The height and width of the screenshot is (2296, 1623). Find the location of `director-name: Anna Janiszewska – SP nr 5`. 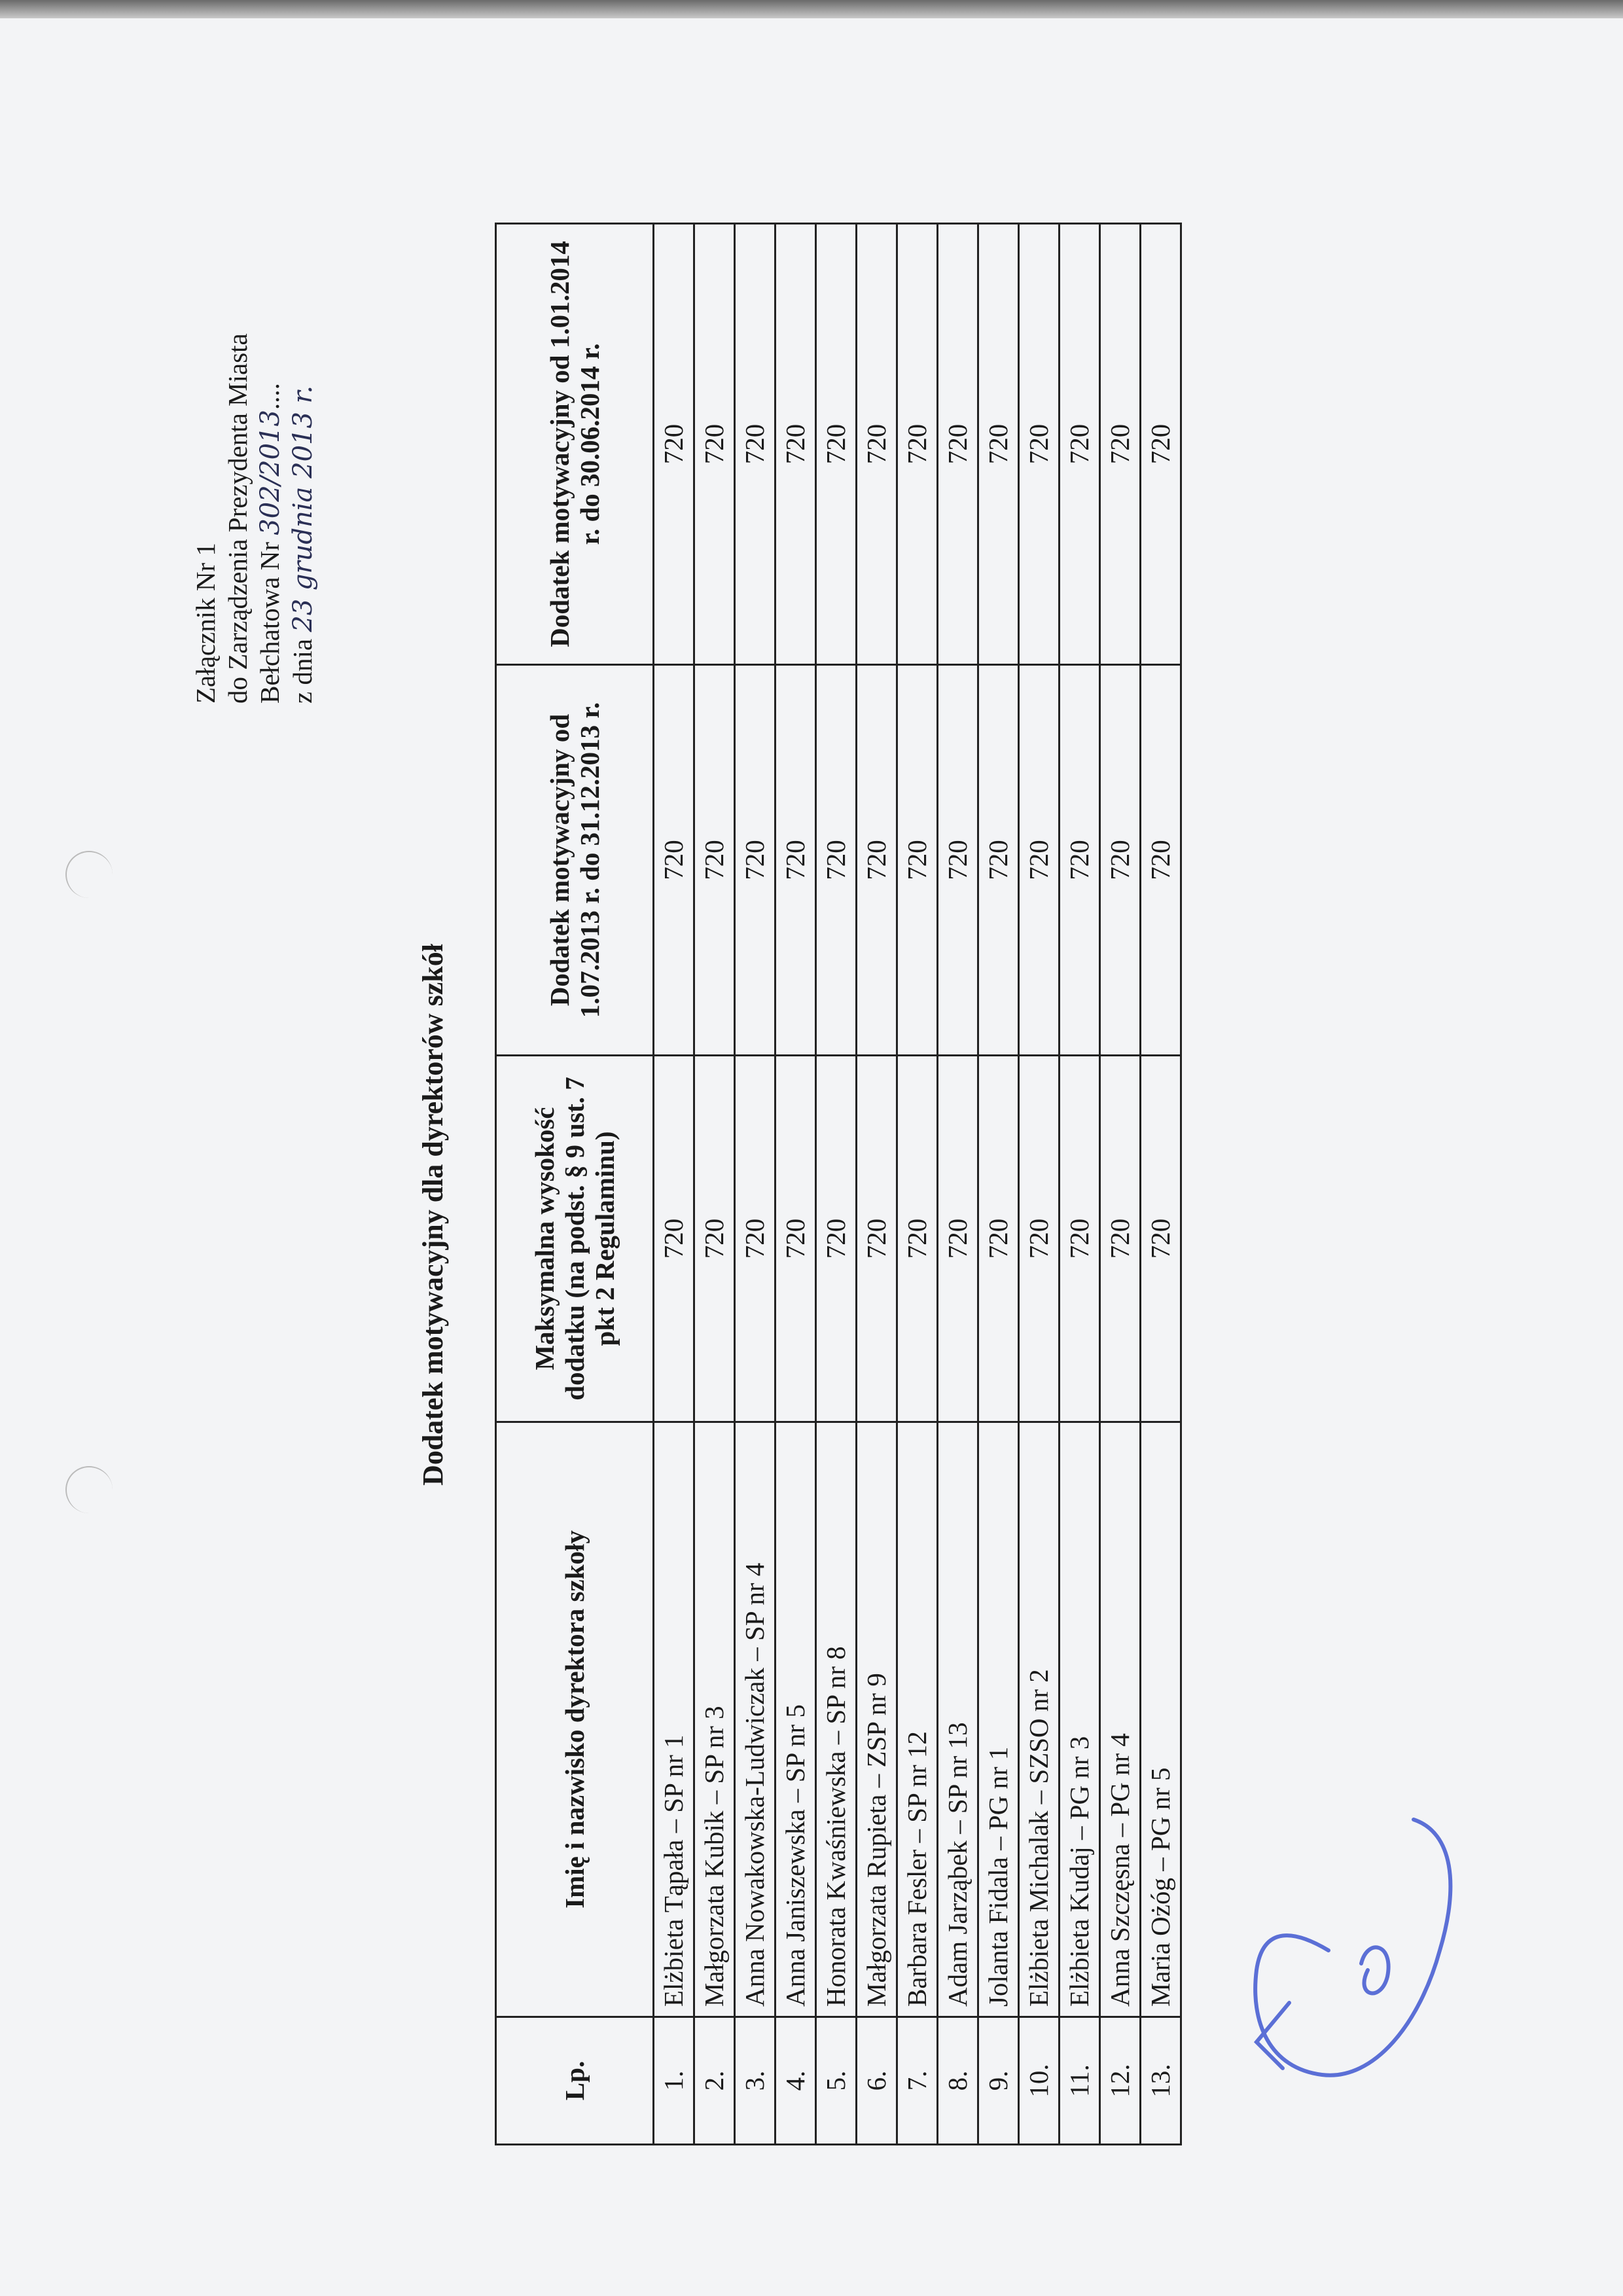

director-name: Anna Janiszewska – SP nr 5 is located at coordinates (796, 1720).